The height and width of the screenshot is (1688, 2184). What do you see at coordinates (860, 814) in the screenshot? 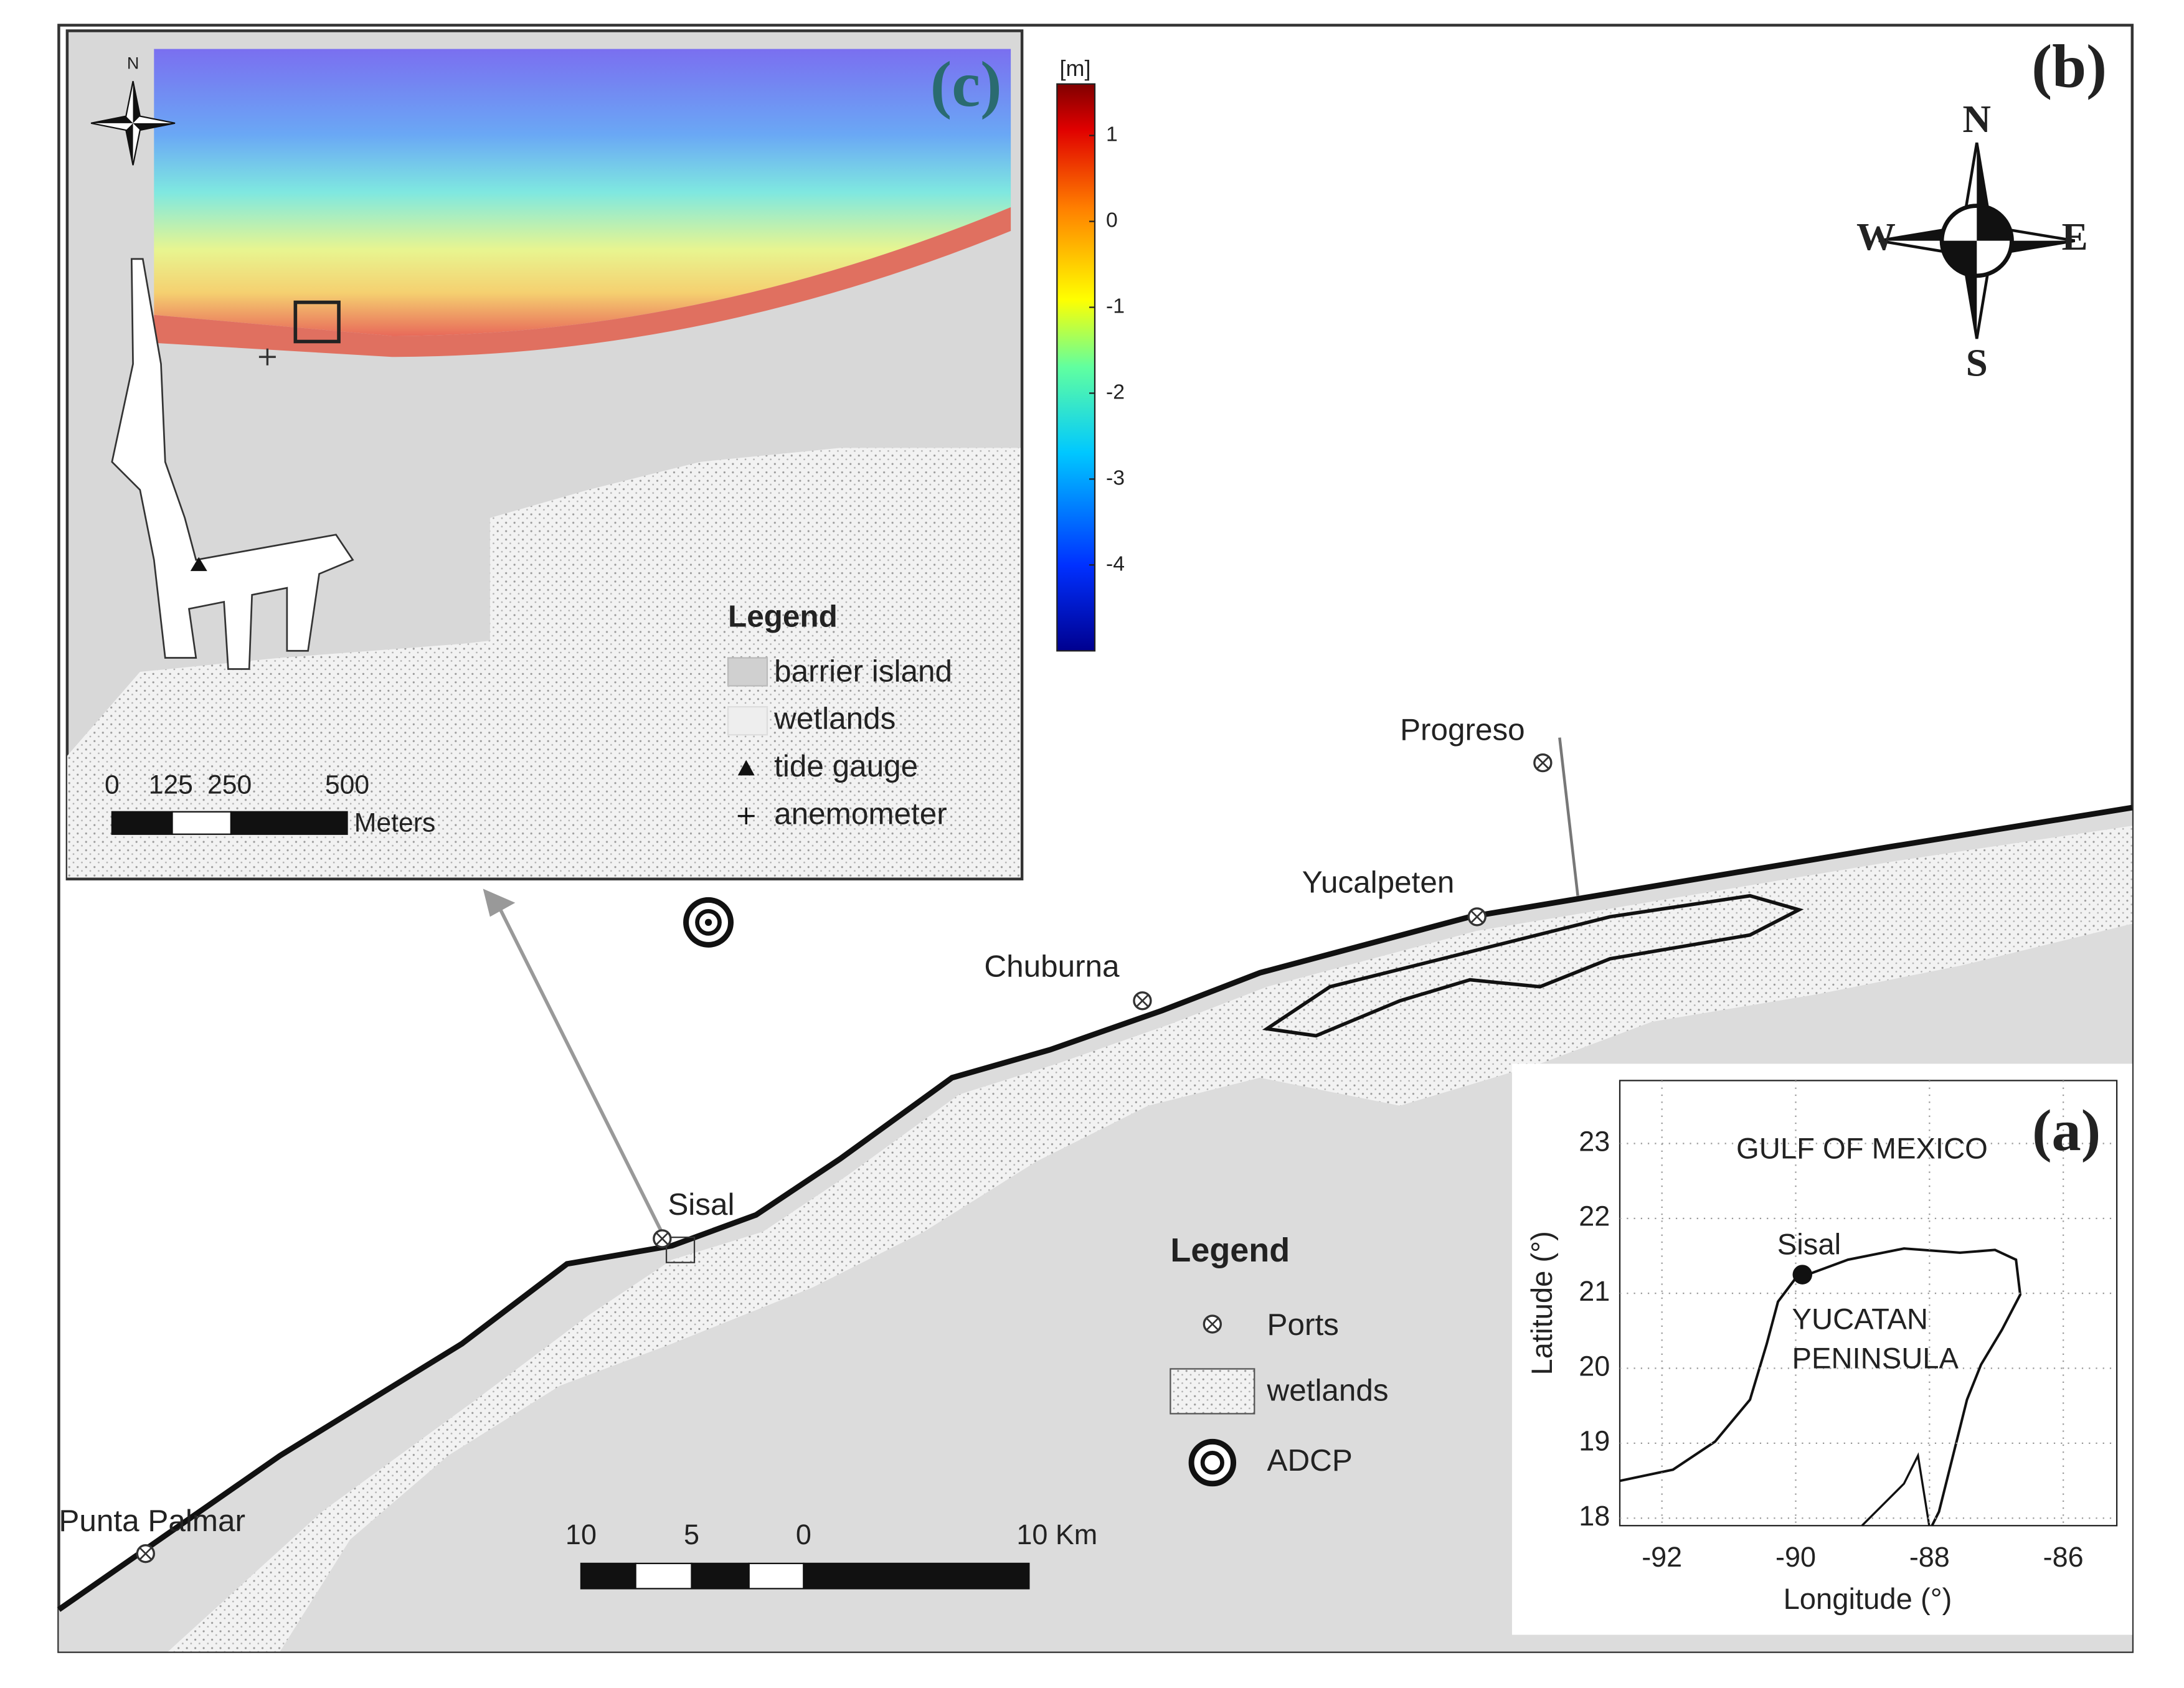
I see `legend-item: anemometer` at bounding box center [860, 814].